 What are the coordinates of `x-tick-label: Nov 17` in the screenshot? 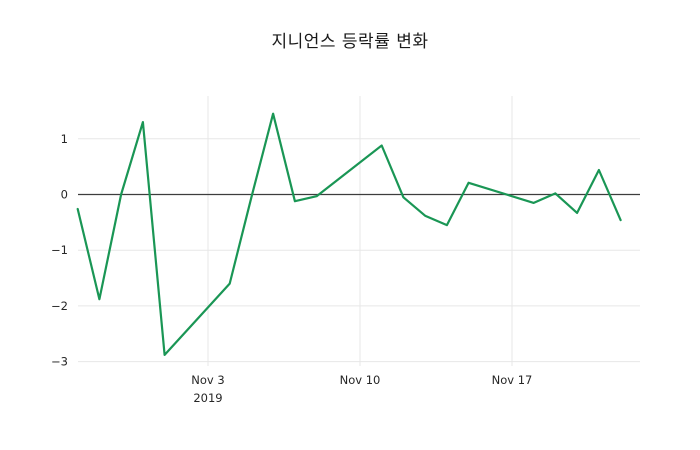 It's located at (512, 380).